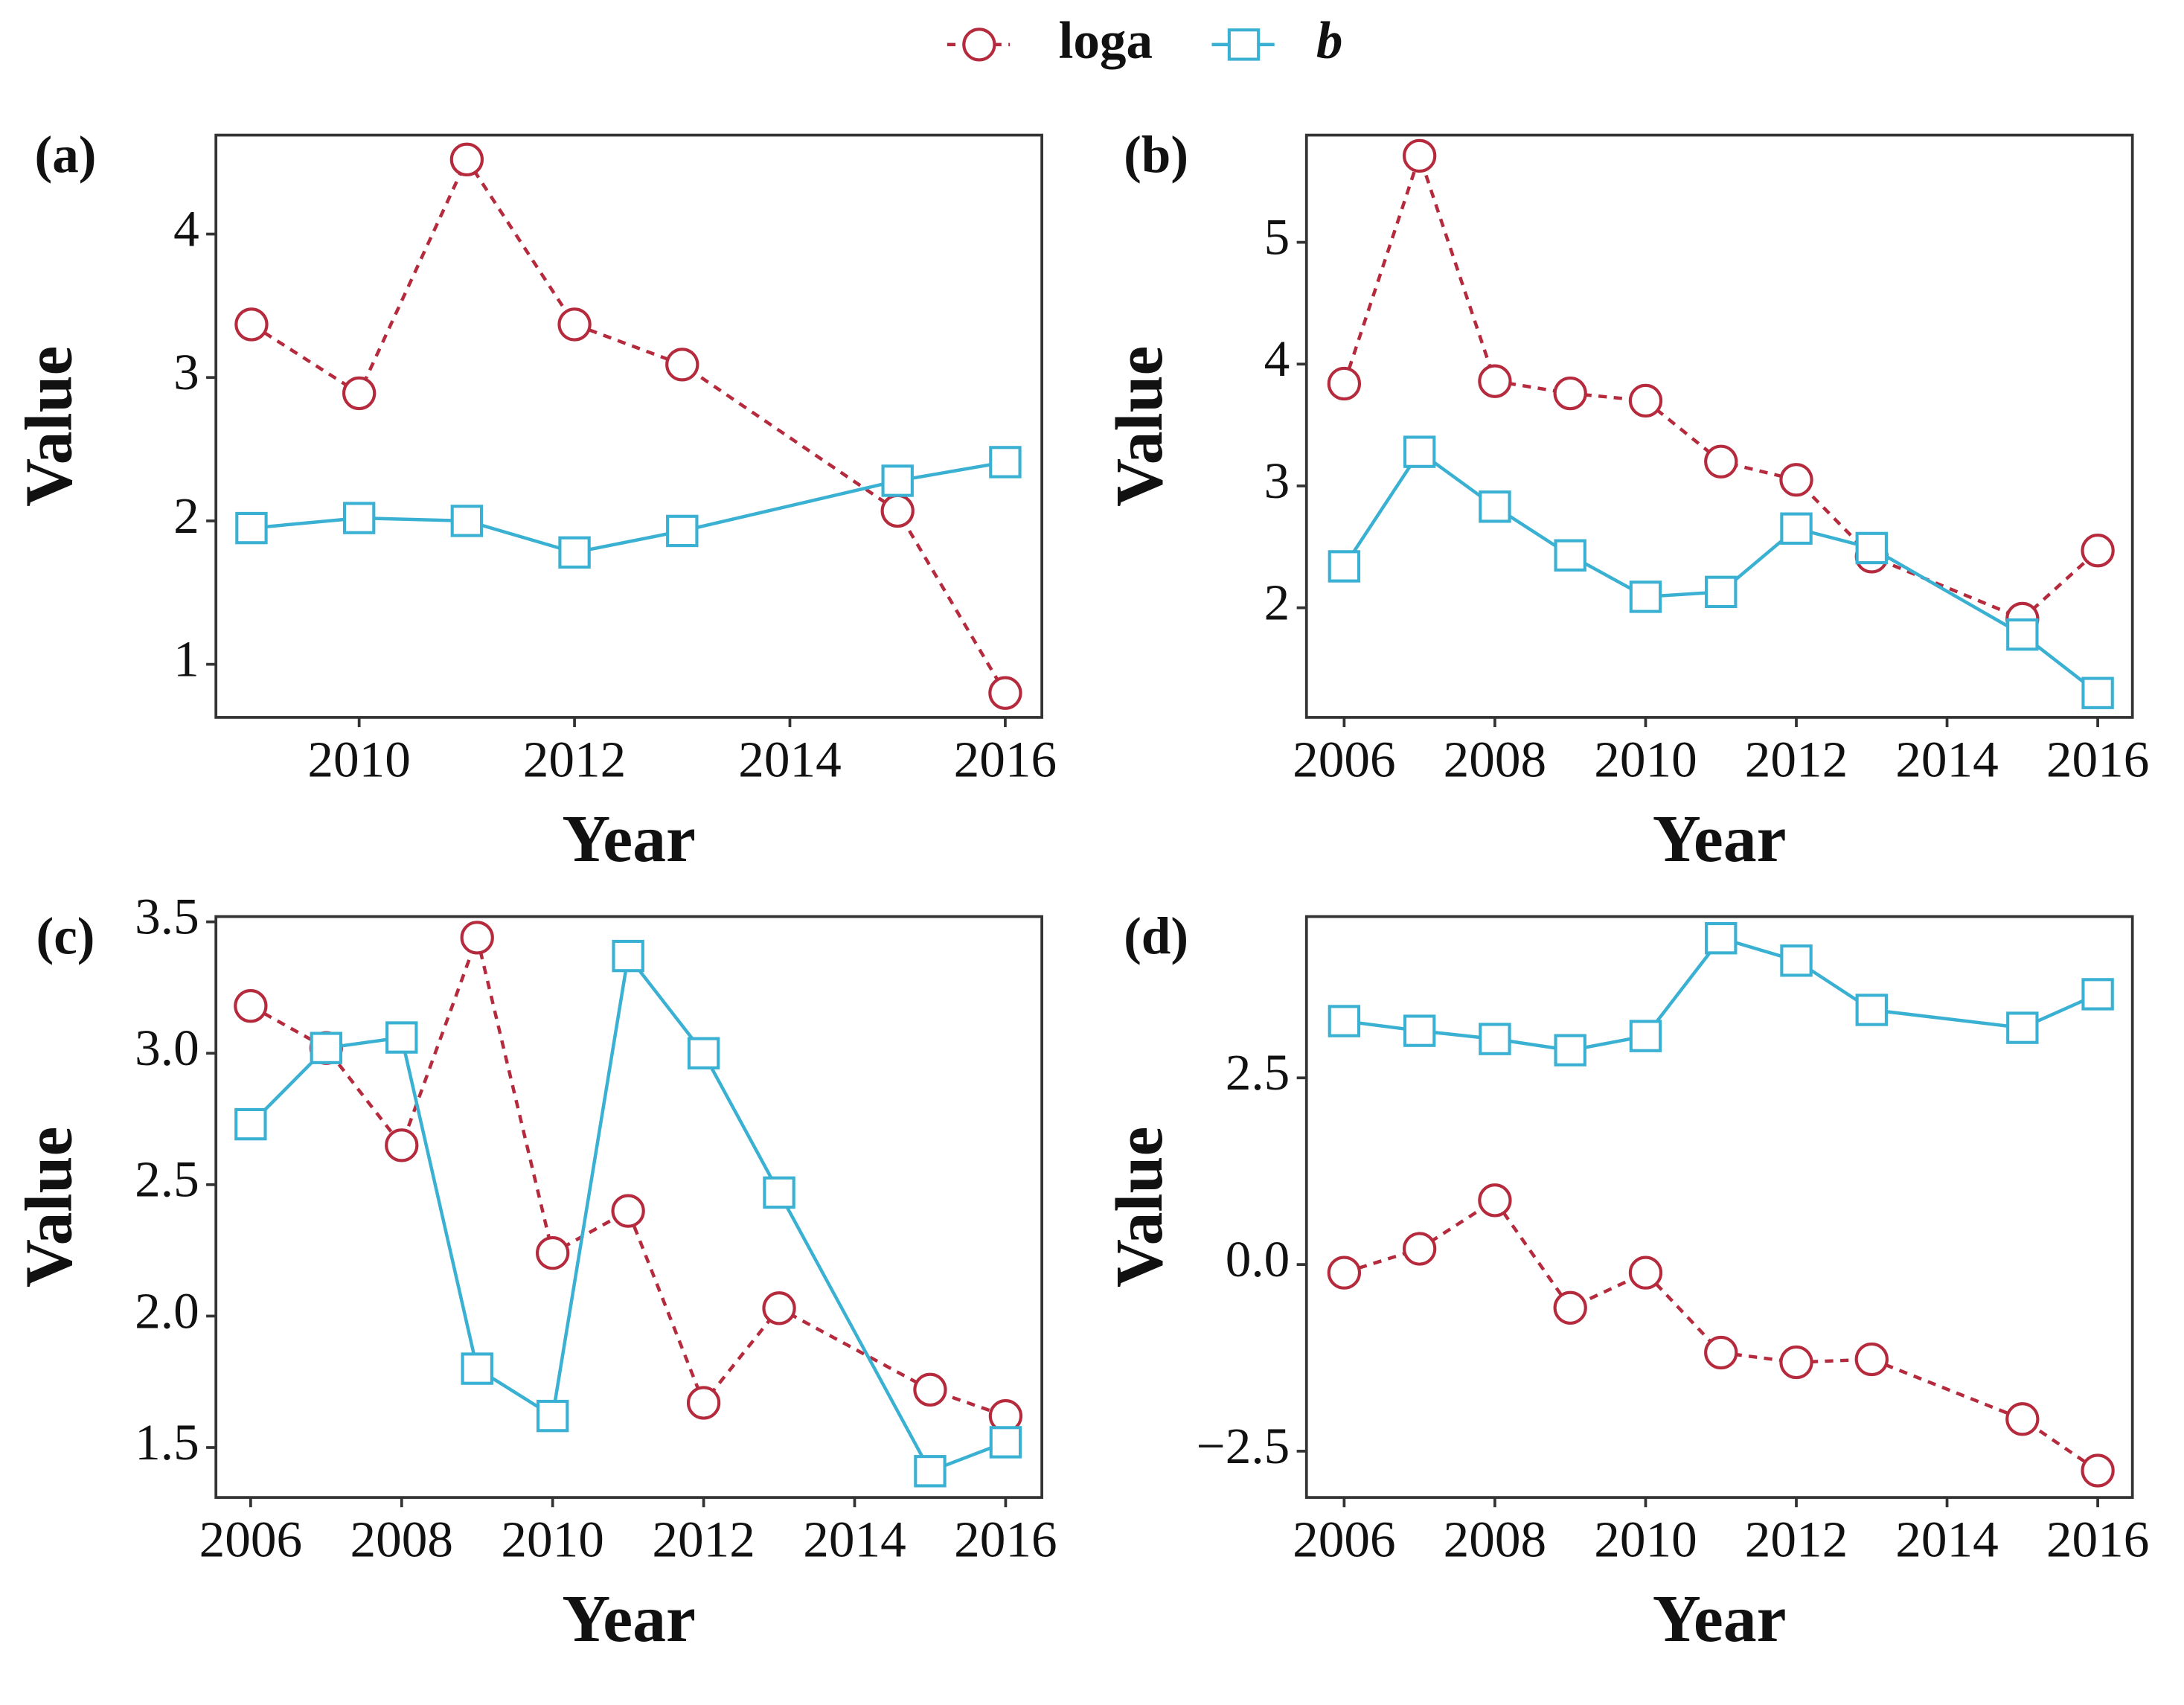 This screenshot has height=1705, width=2184. What do you see at coordinates (1156, 156) in the screenshot?
I see `panel-label: (b)` at bounding box center [1156, 156].